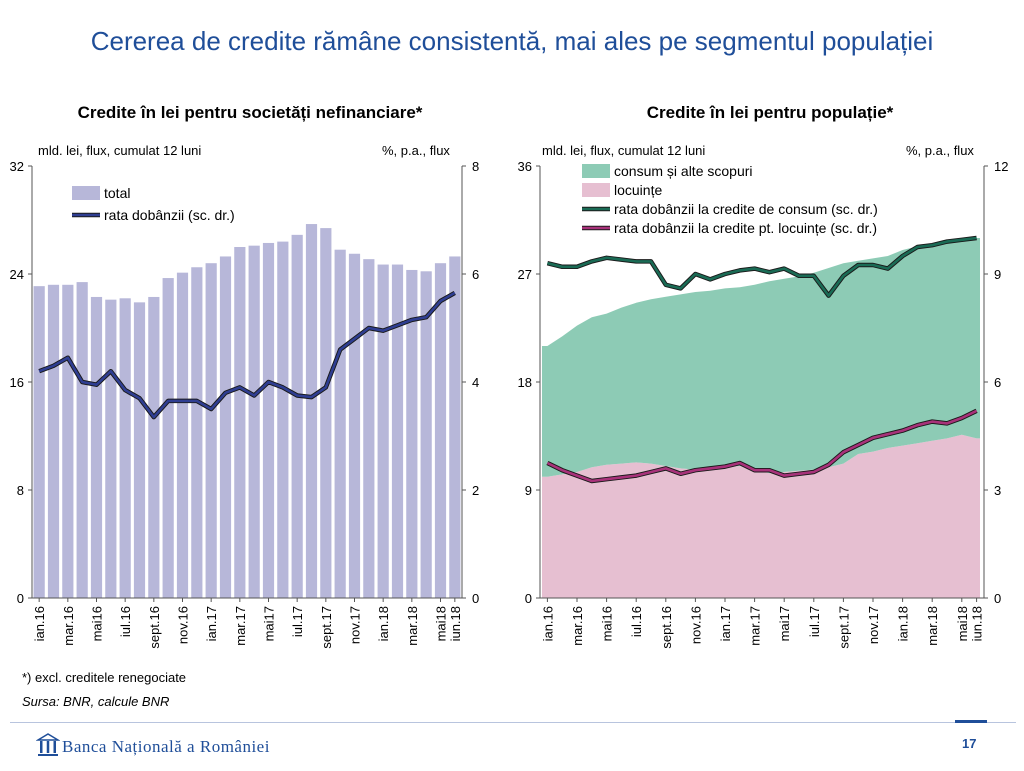  Describe the element at coordinates (903, 623) in the screenshot. I see `right-chart-xtick-label: ian.18` at that location.